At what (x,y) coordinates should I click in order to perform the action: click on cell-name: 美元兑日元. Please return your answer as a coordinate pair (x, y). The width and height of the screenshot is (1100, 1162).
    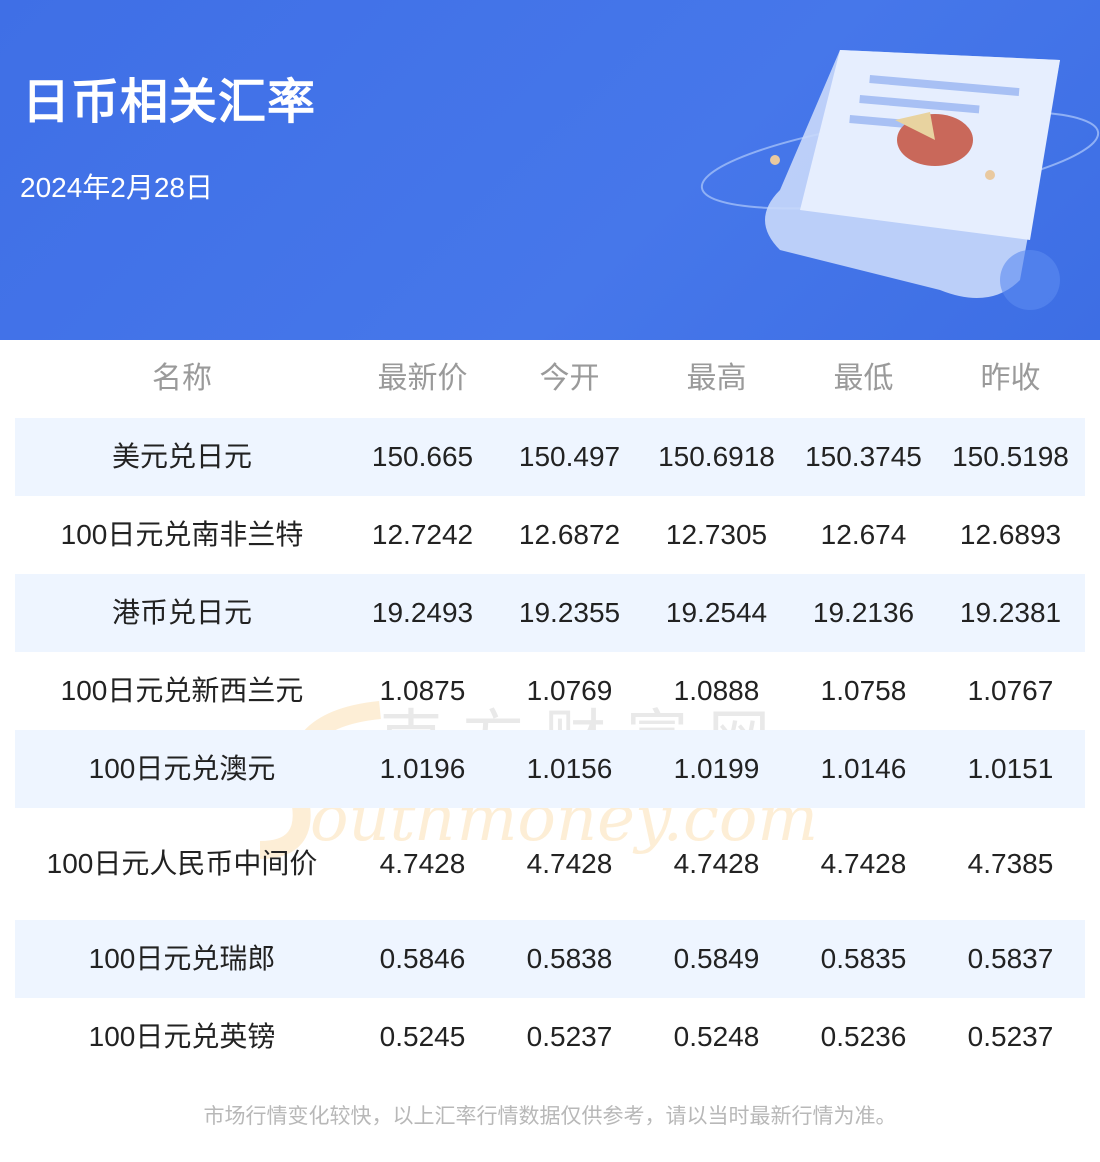
    Looking at the image, I should click on (181, 456).